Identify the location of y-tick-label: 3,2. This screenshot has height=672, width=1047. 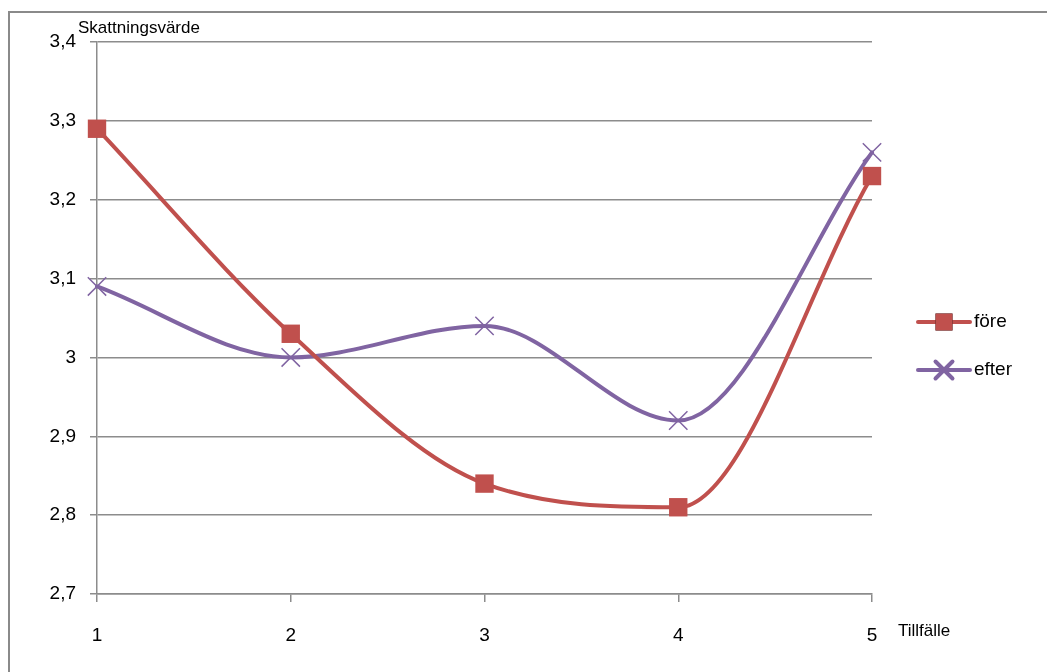
(62, 198).